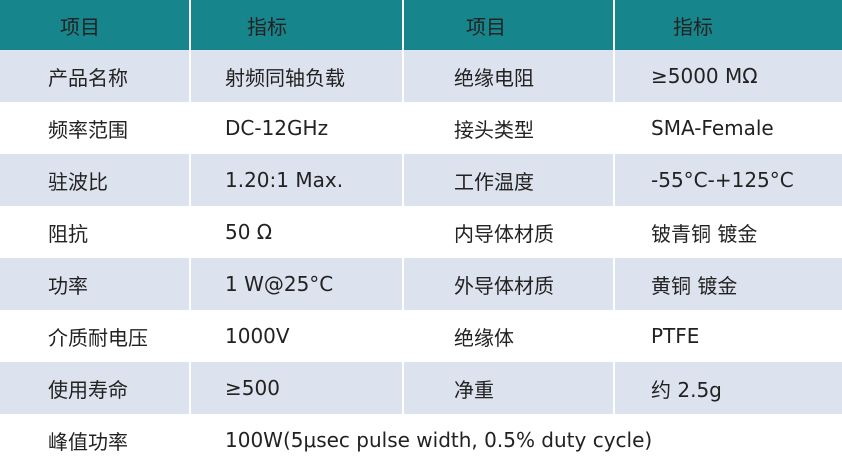 The image size is (842, 467). I want to click on table-row: 使用寿命 ≥500 净重约 2.5g, so click(421, 388).